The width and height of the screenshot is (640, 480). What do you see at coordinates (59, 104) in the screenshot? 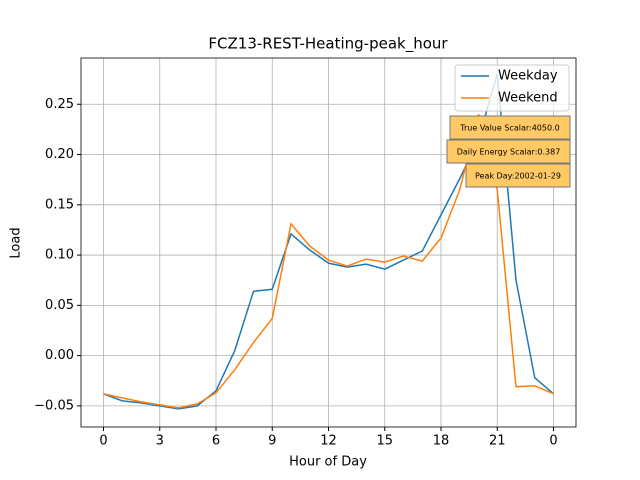
I see `y-tick-label: 0.25` at bounding box center [59, 104].